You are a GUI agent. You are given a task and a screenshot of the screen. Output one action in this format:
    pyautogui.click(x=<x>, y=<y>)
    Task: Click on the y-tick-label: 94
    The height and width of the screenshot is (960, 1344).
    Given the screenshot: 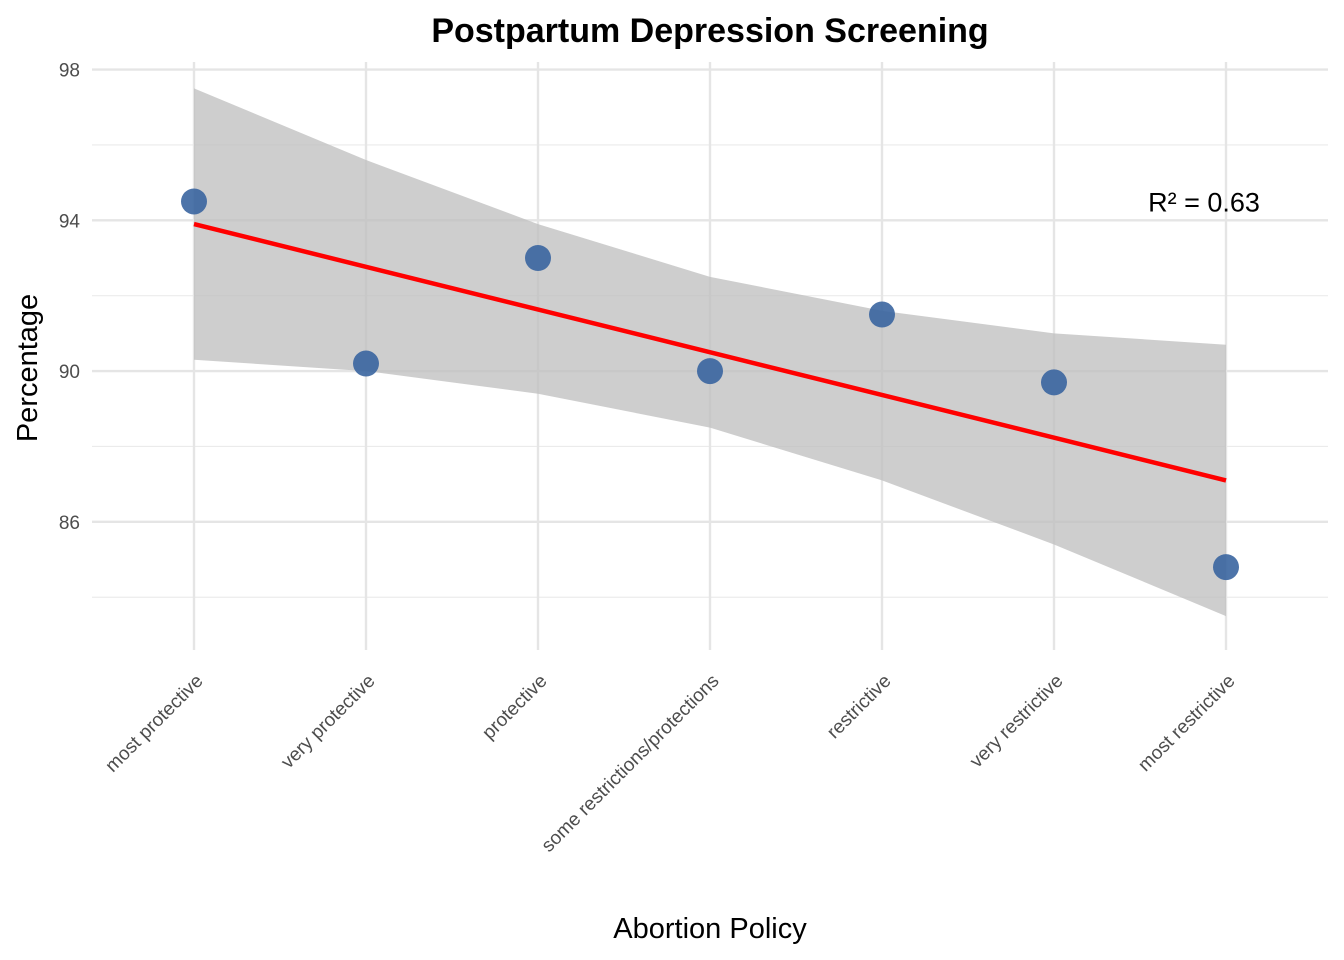 What is the action you would take?
    pyautogui.click(x=70, y=221)
    